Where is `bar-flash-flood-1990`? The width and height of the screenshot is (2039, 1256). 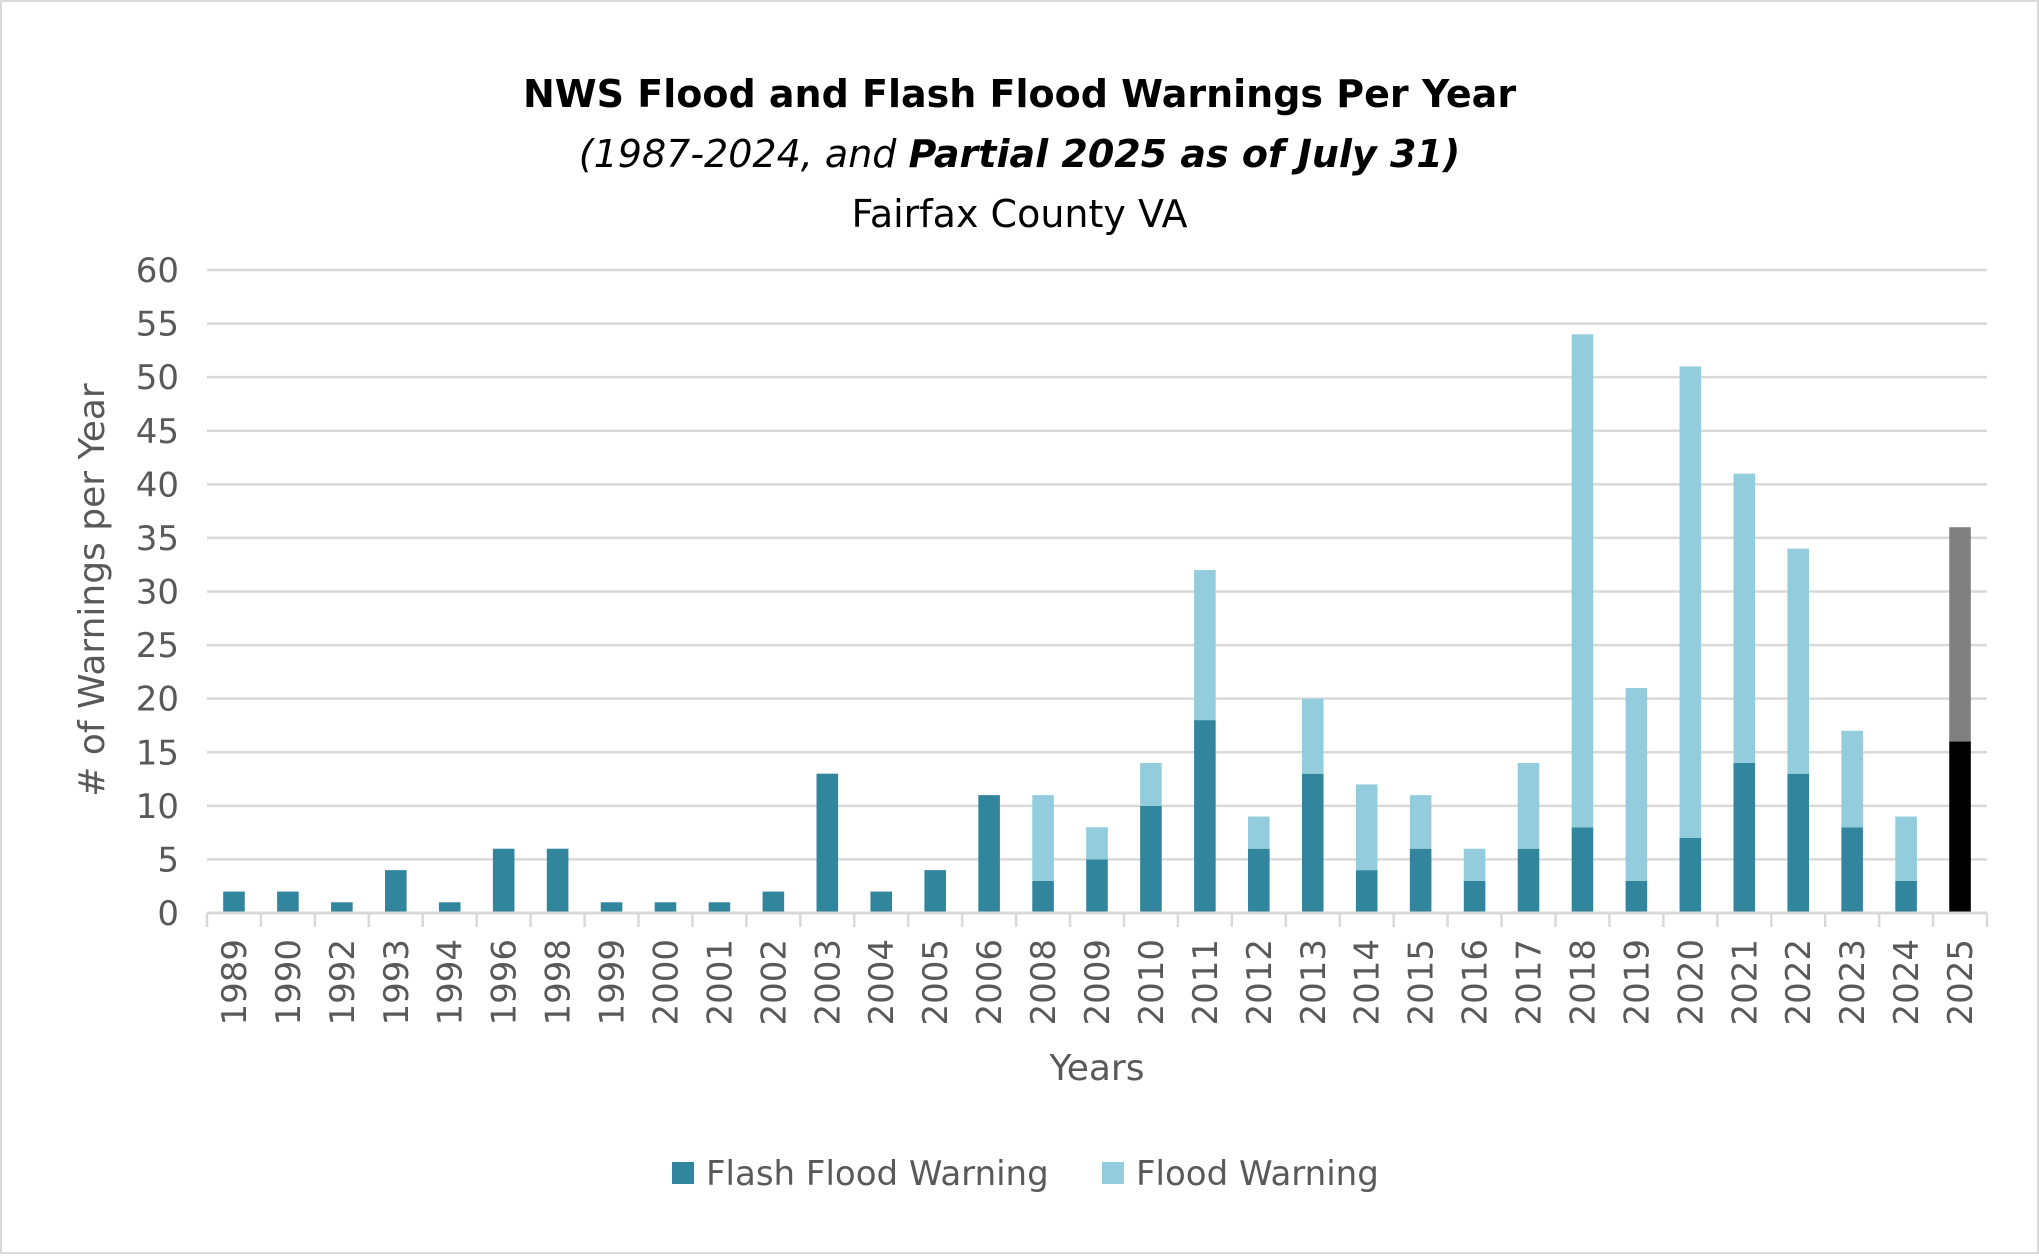 bar-flash-flood-1990 is located at coordinates (288, 902).